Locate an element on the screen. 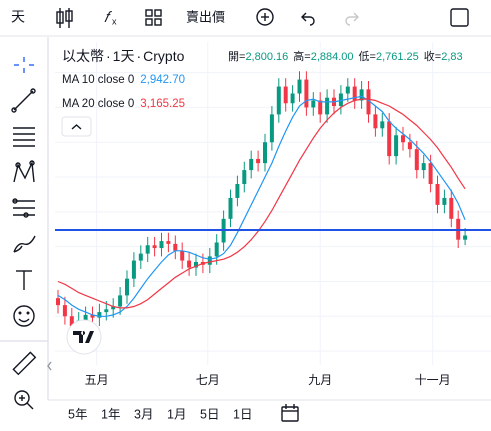  ma-legend: MA 20 close 0 3,165.25 is located at coordinates (123, 104).